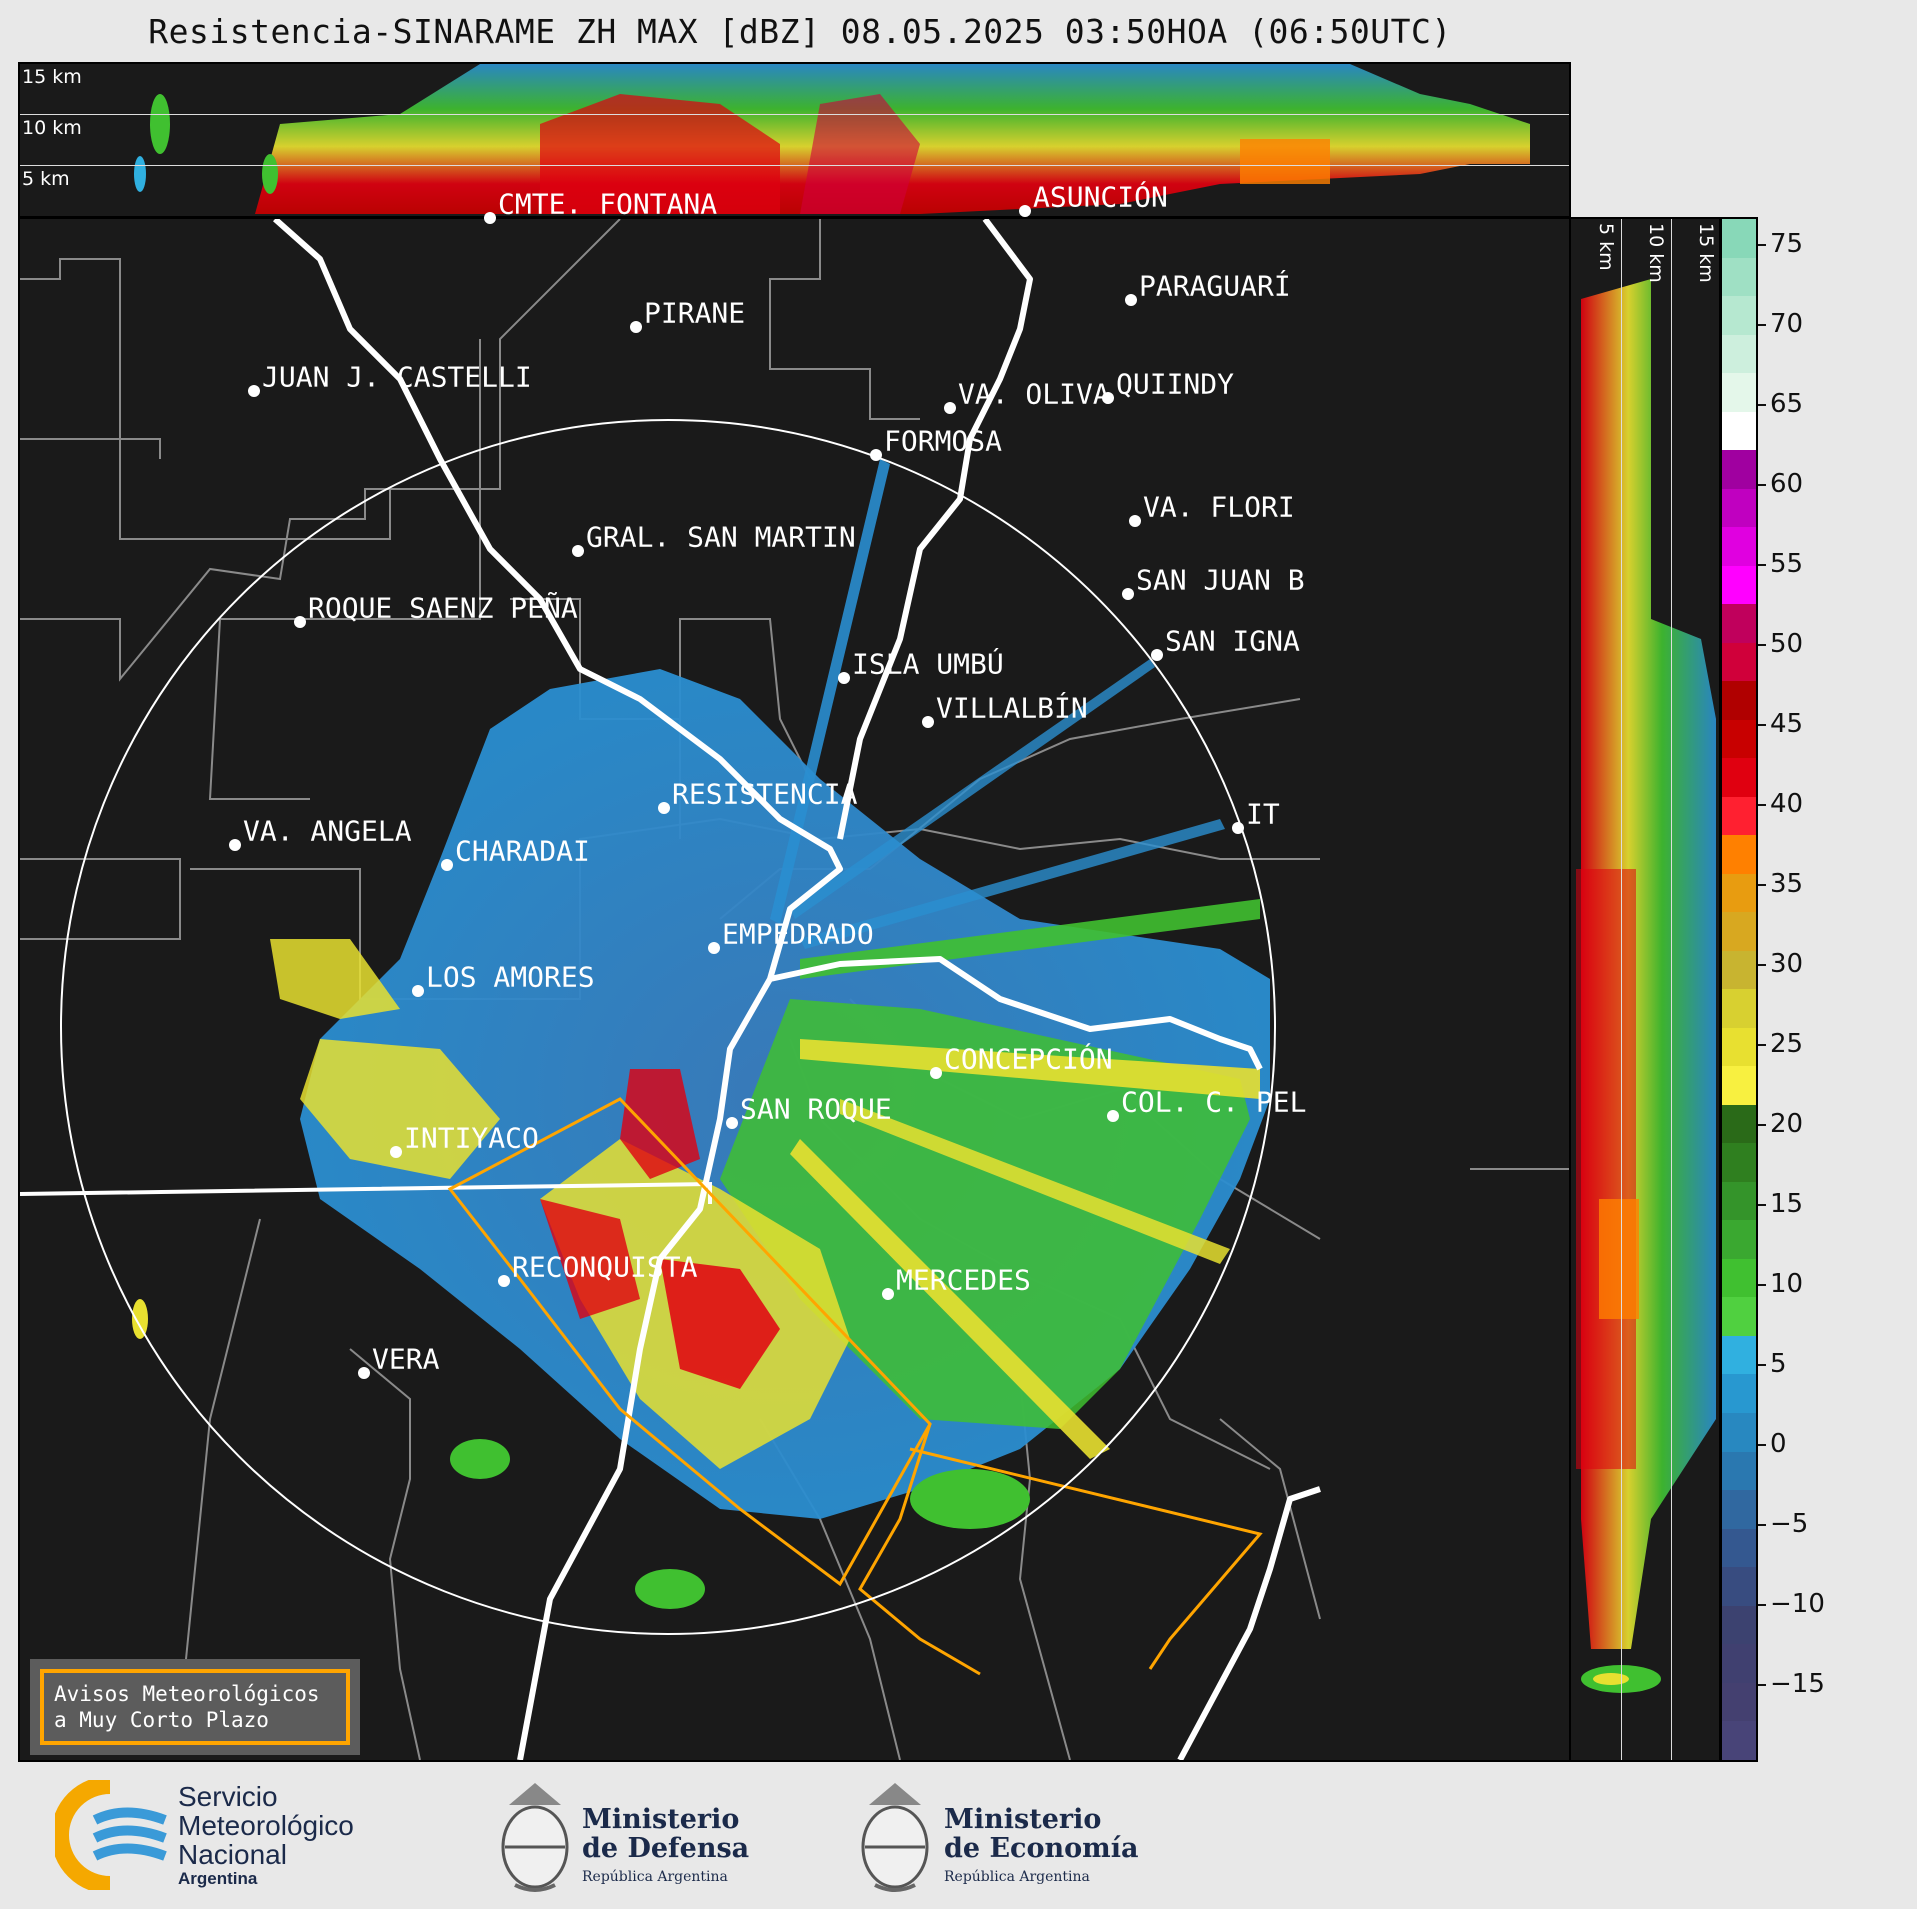  What do you see at coordinates (187, 1694) in the screenshot?
I see `warning-legend-line1: Avisos Meteorológicos` at bounding box center [187, 1694].